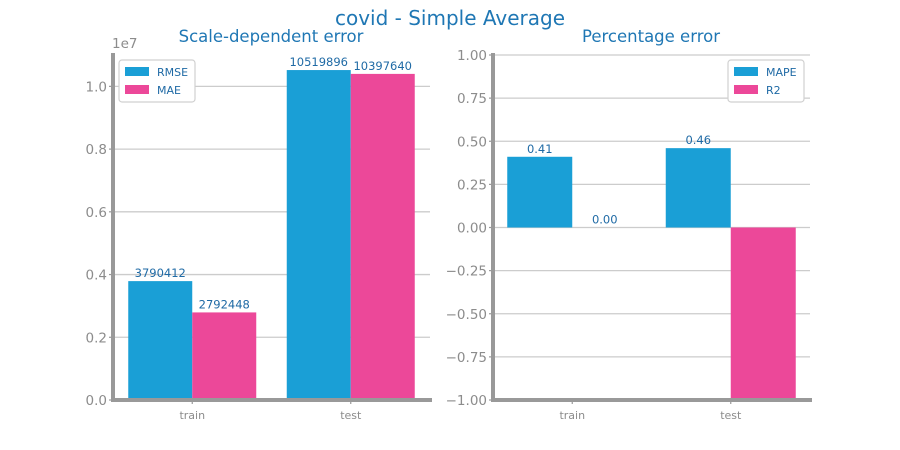 The width and height of the screenshot is (900, 450). What do you see at coordinates (746, 89) in the screenshot?
I see `legend-swatch-r2` at bounding box center [746, 89].